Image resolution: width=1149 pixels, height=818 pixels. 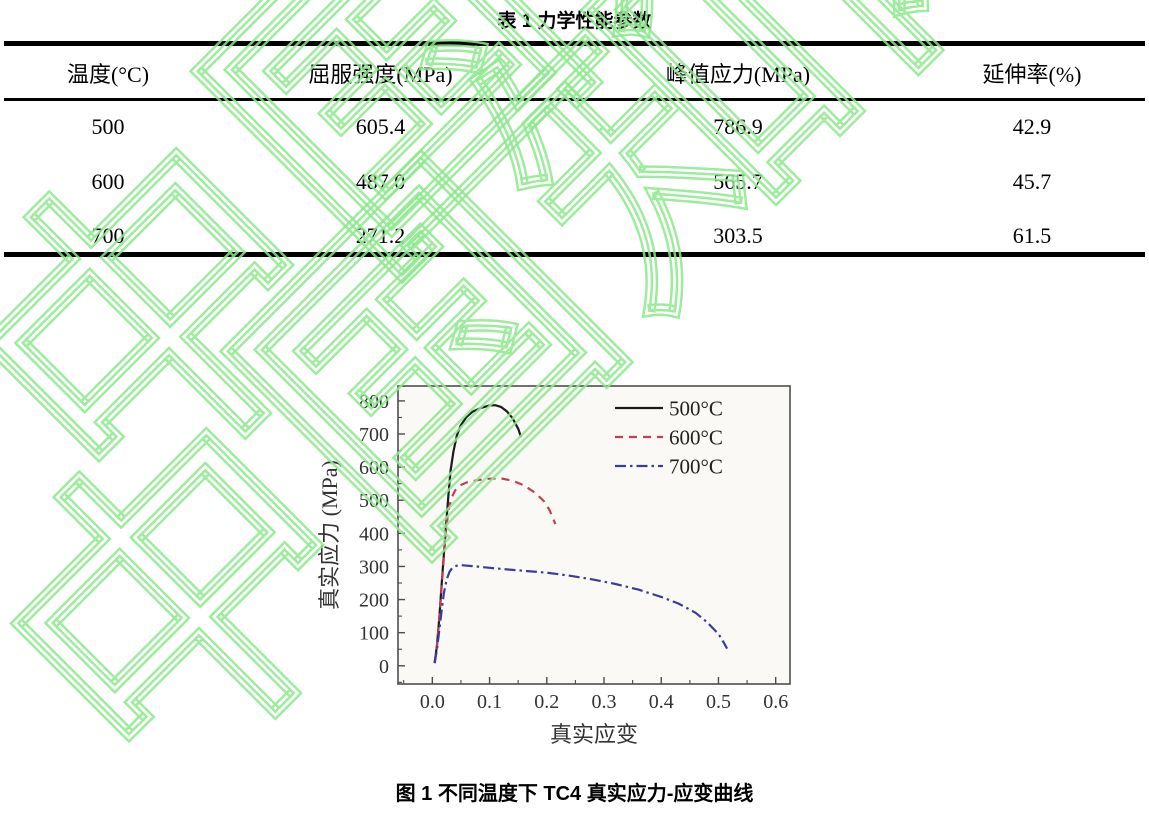 I want to click on y-tick-label: 600, so click(x=374, y=468).